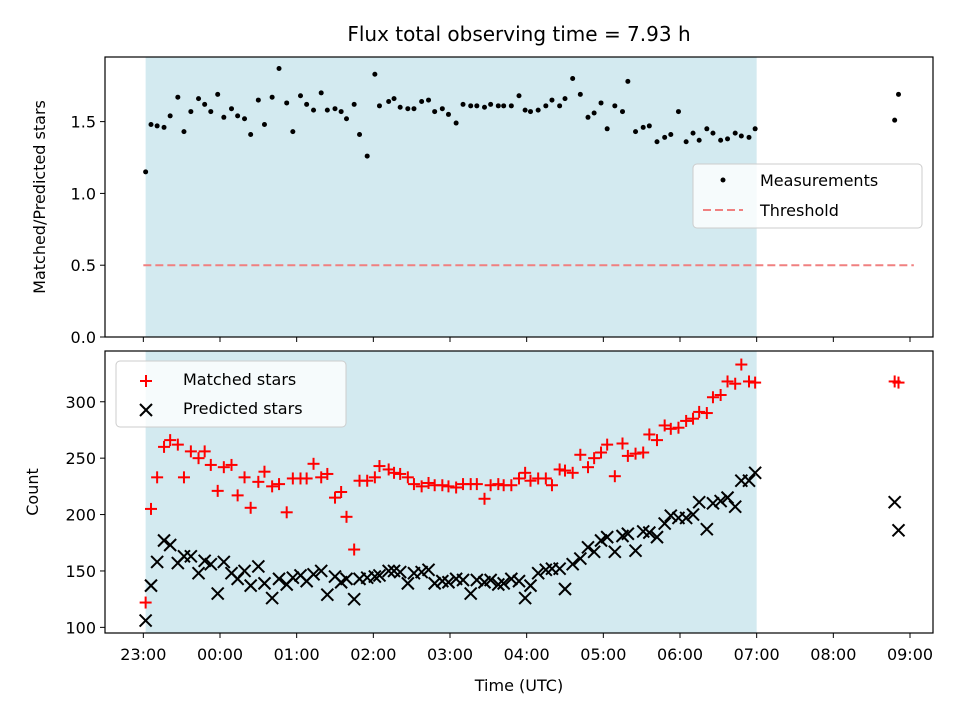 This screenshot has height=720, width=960. What do you see at coordinates (80, 402) in the screenshot?
I see `bottom-y-tick-label: 300` at bounding box center [80, 402].